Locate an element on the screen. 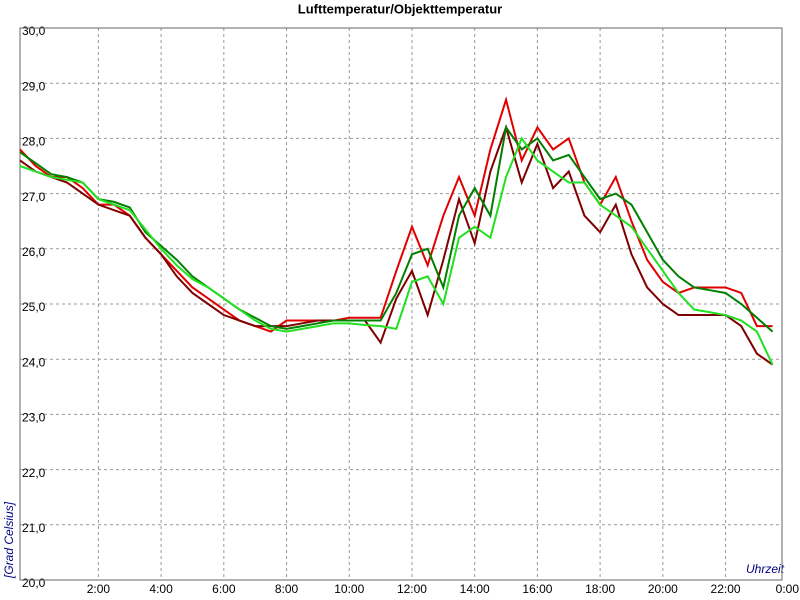 The image size is (800, 600). x-tick-label: 20:00 is located at coordinates (663, 589).